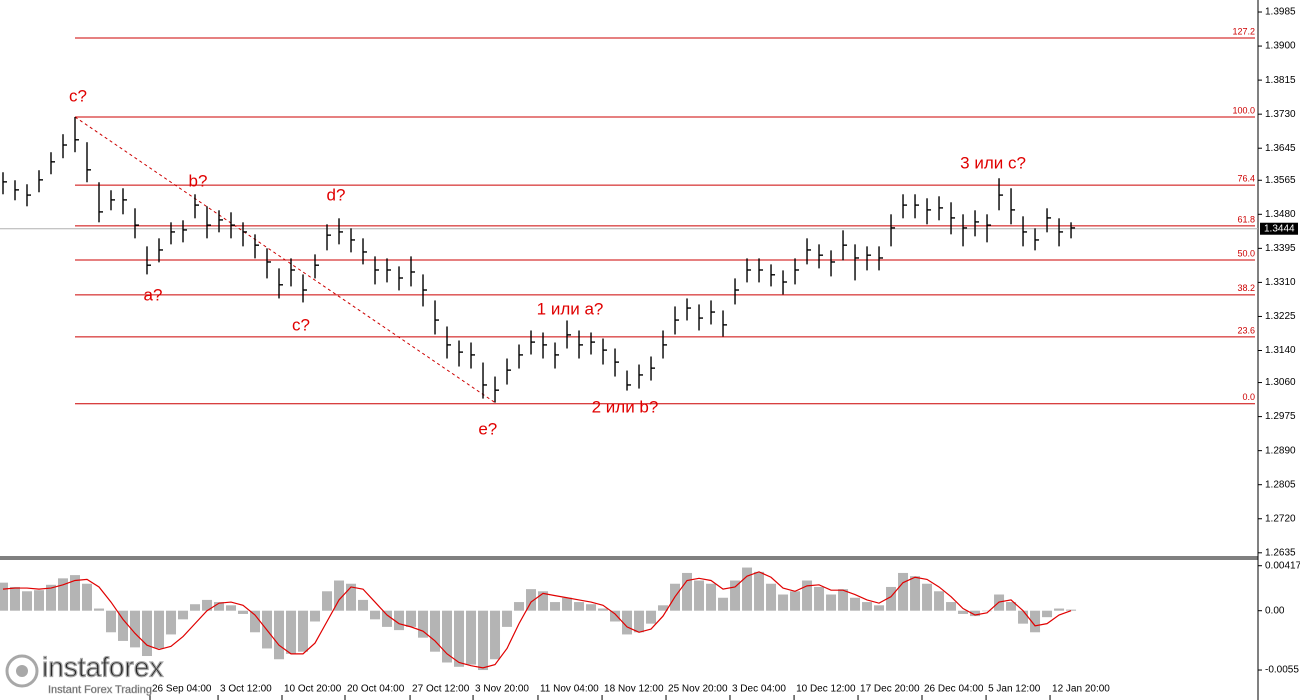 The height and width of the screenshot is (700, 1300). Describe the element at coordinates (634, 689) in the screenshot. I see `x-tick-label: 18 Nov 12:00` at that location.